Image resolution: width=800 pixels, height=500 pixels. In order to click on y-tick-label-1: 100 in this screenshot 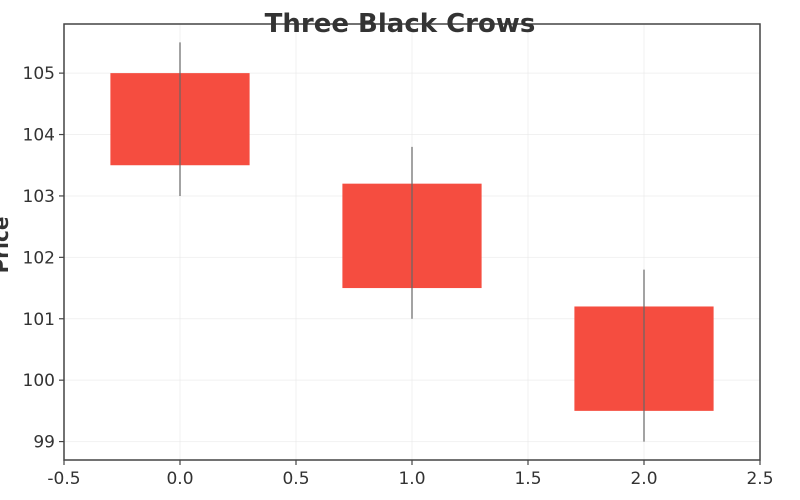, I will do `click(39, 381)`.